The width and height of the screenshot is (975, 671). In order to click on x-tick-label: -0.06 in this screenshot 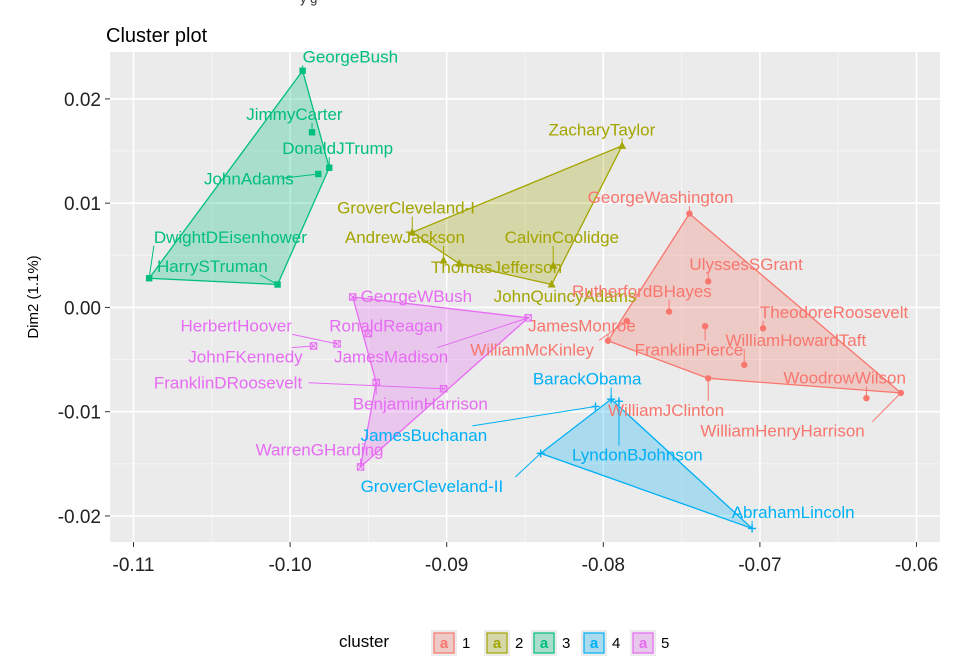, I will do `click(916, 565)`.